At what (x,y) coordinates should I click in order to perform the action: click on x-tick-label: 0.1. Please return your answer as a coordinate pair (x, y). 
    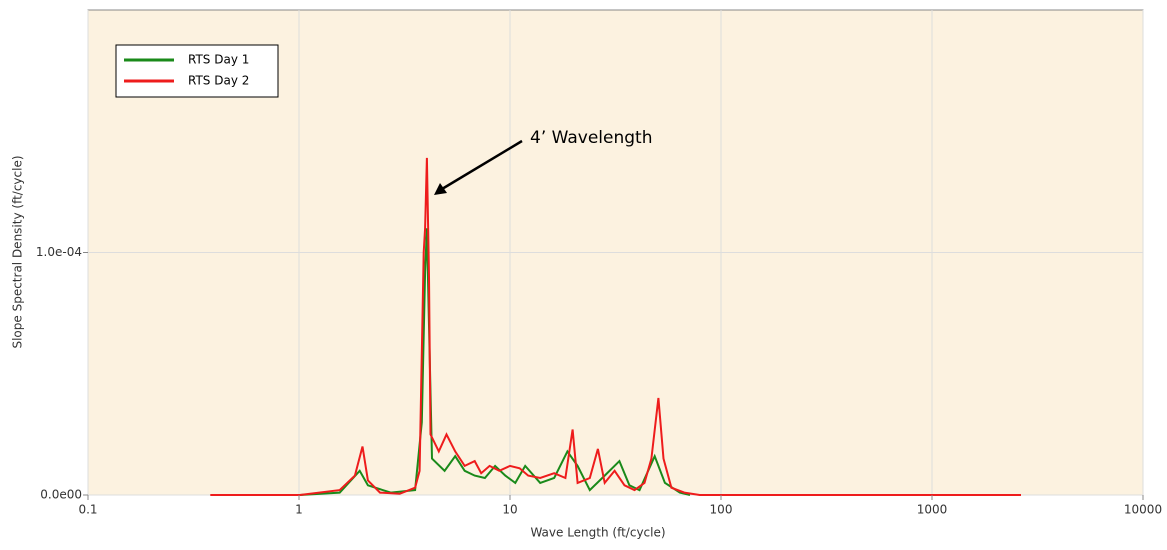
    Looking at the image, I should click on (87, 510).